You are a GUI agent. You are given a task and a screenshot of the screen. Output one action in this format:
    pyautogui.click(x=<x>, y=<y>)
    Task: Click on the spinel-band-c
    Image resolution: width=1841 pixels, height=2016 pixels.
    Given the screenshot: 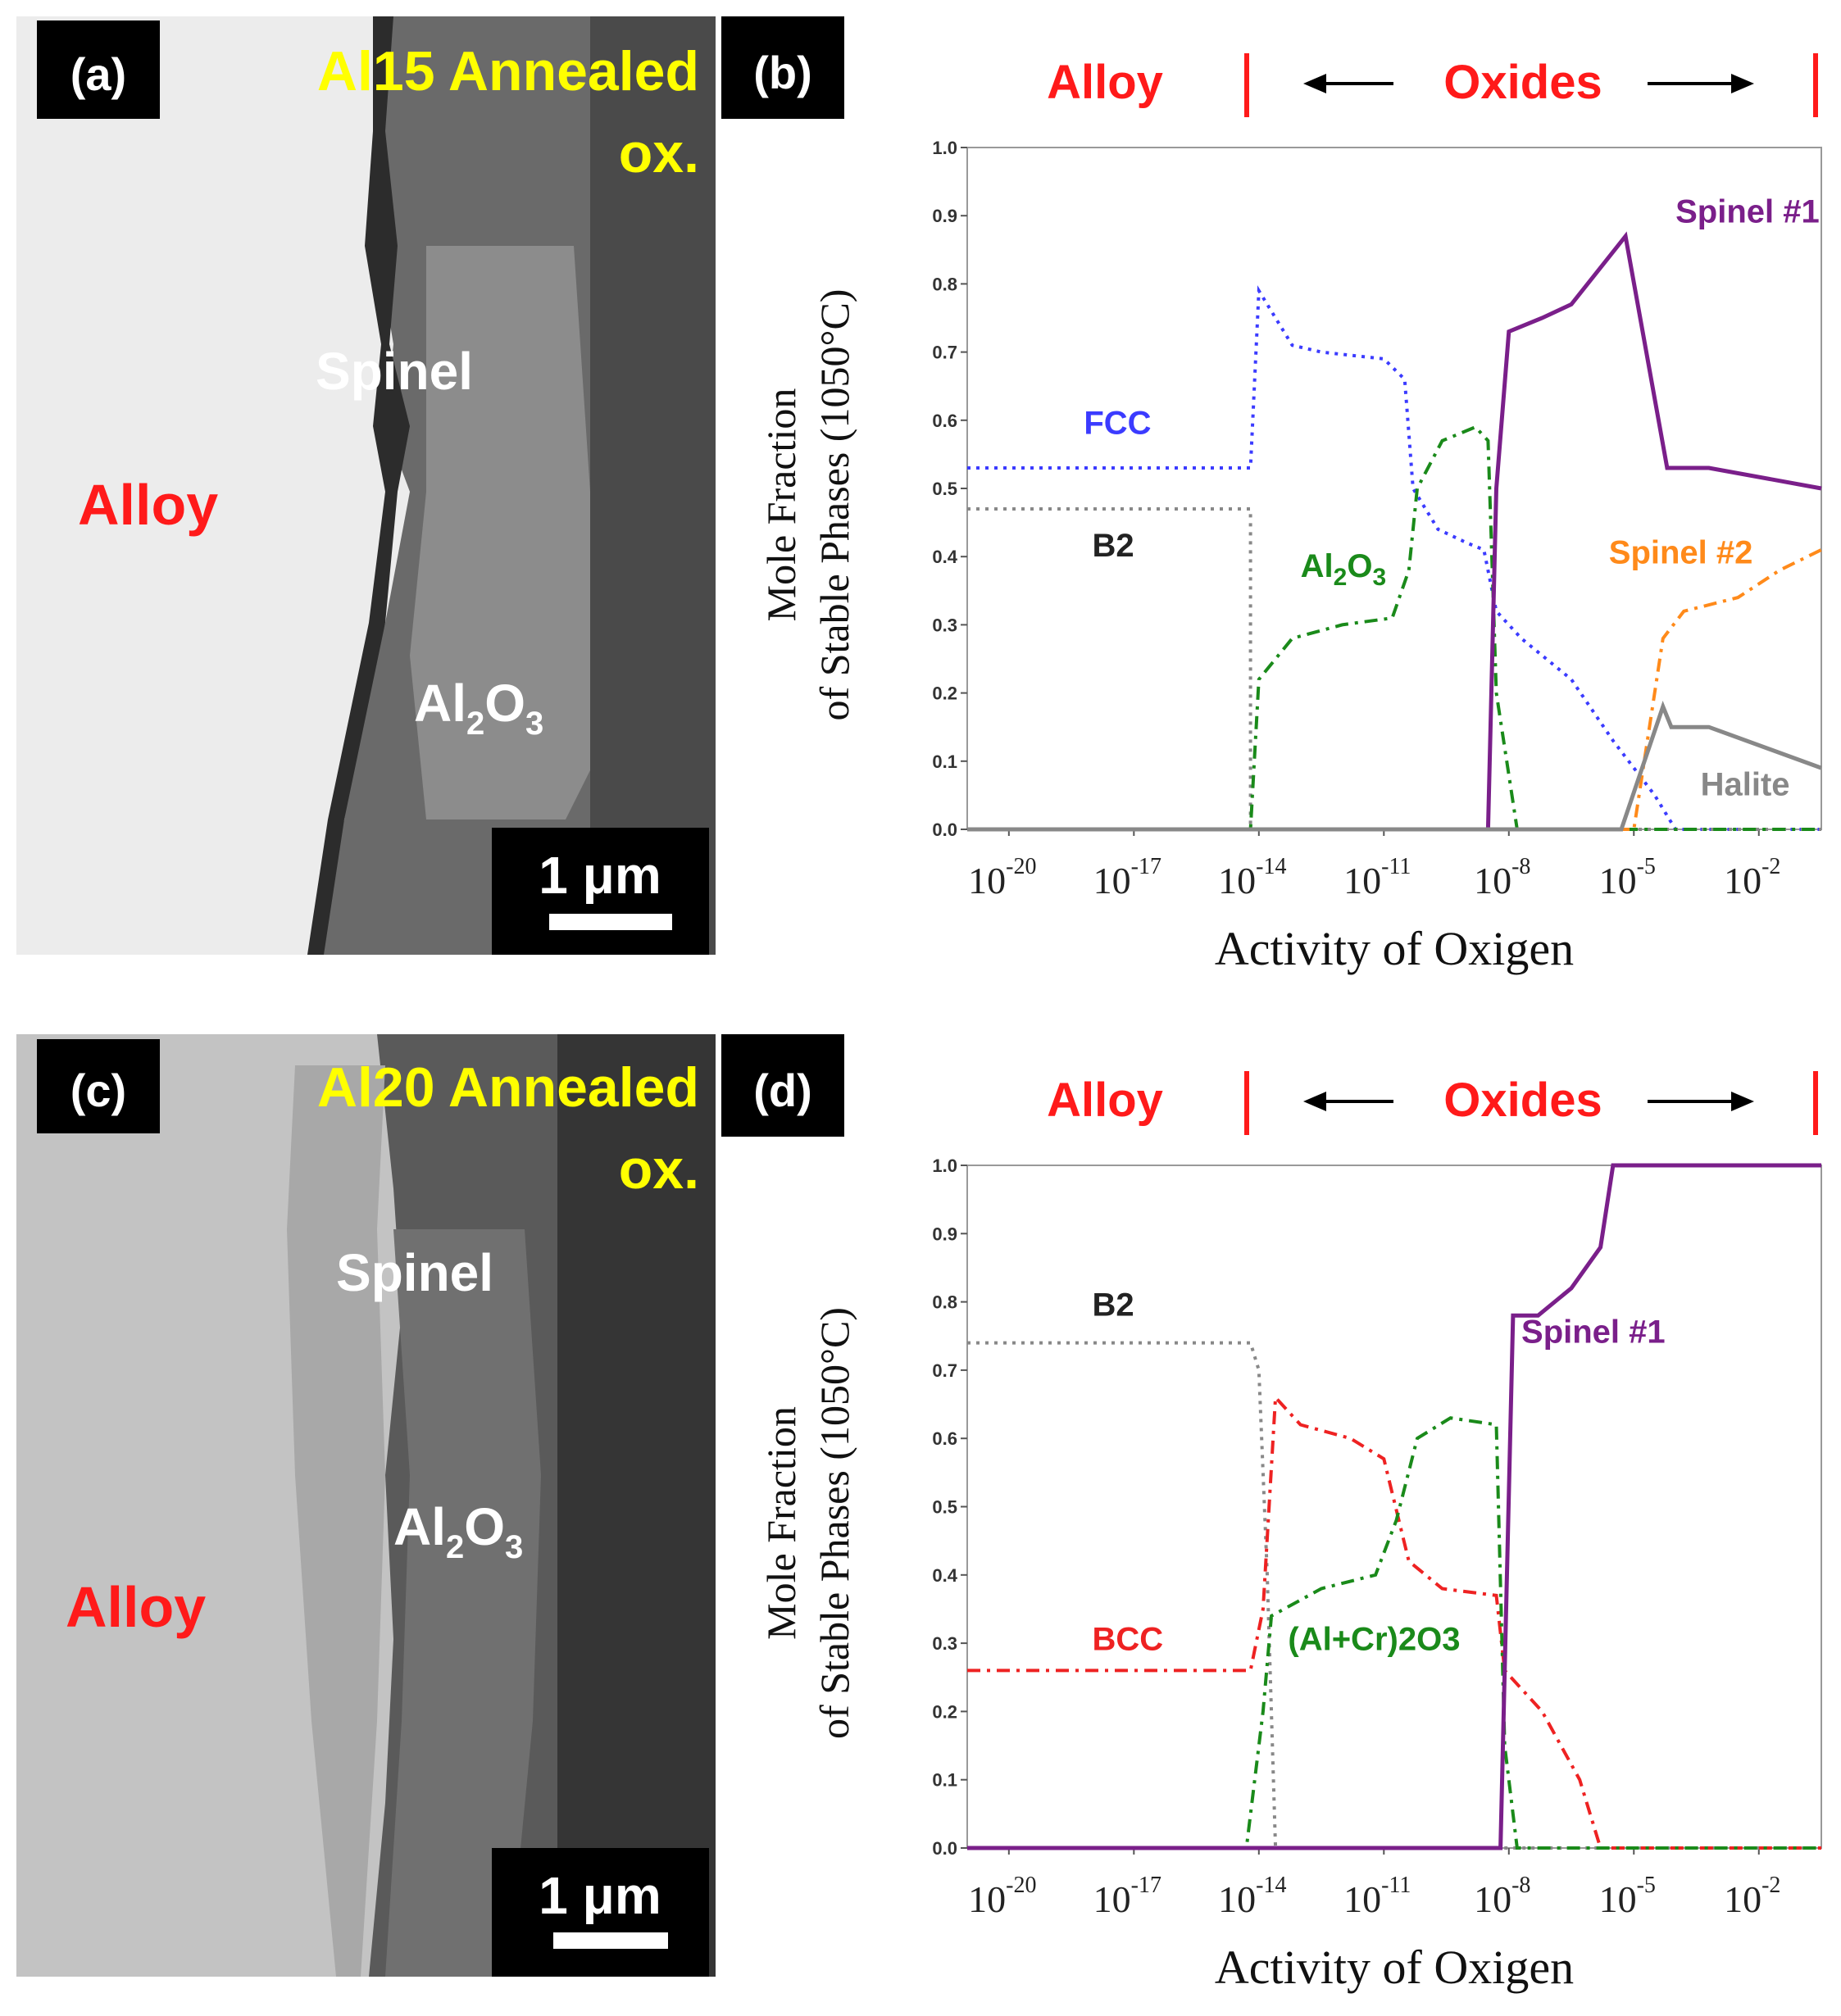 What is the action you would take?
    pyautogui.click(x=336, y=1521)
    